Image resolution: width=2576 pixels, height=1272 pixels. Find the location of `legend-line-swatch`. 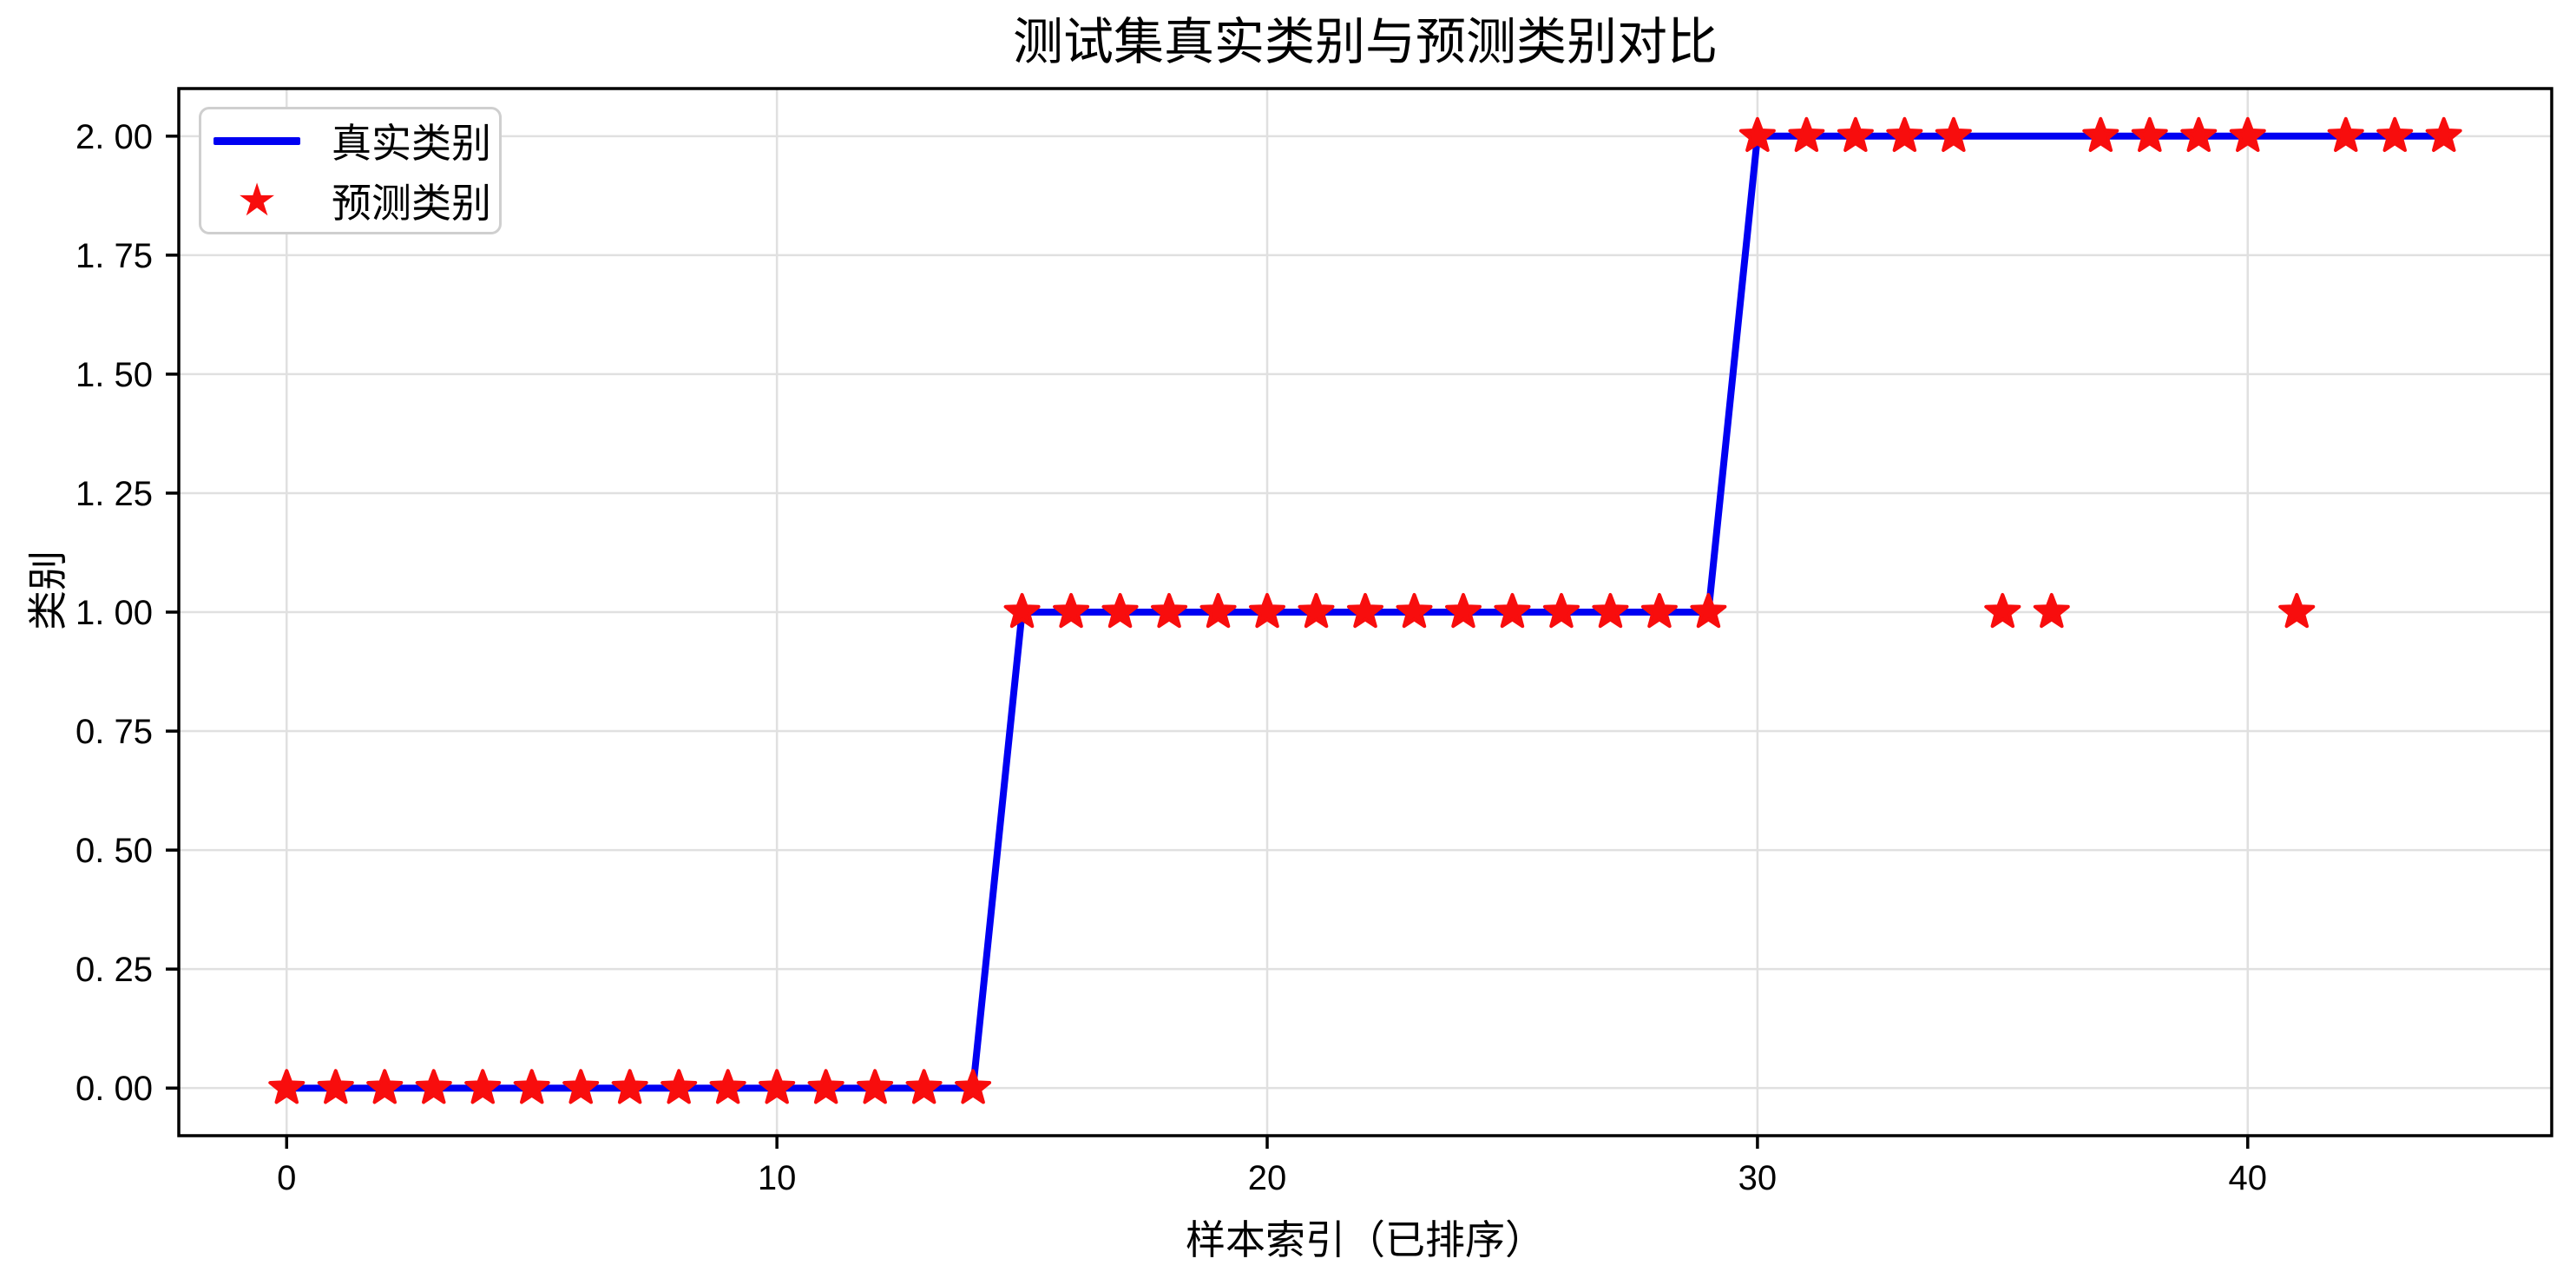

legend-line-swatch is located at coordinates (257, 140).